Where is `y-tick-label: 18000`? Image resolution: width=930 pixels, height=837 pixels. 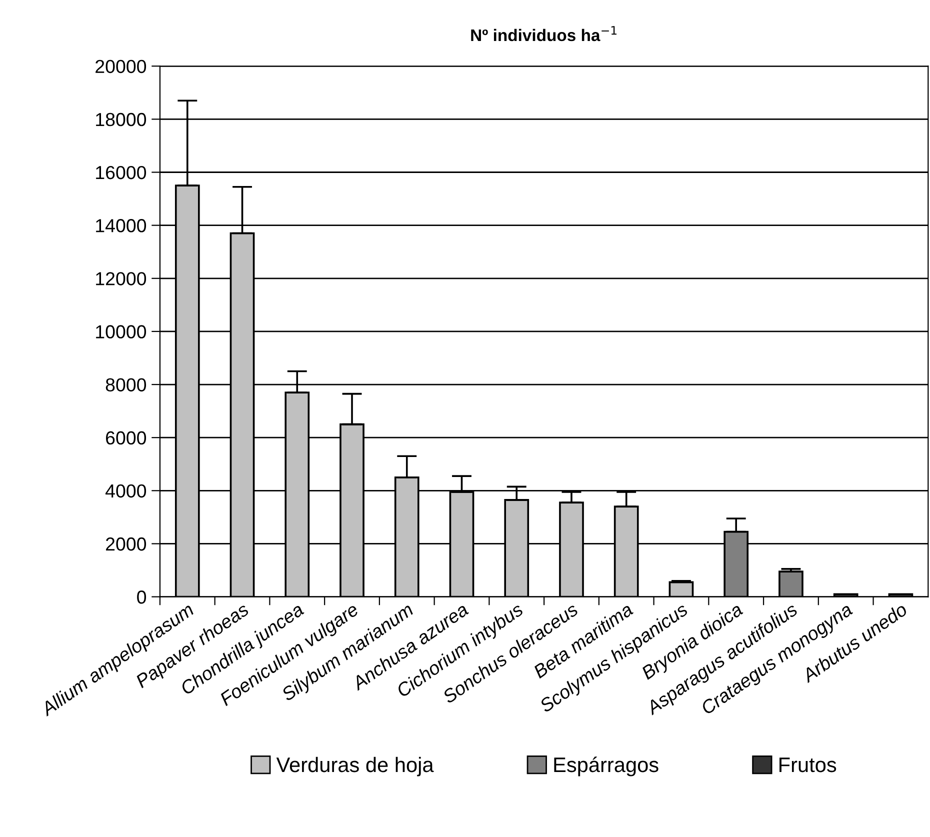 y-tick-label: 18000 is located at coordinates (121, 119).